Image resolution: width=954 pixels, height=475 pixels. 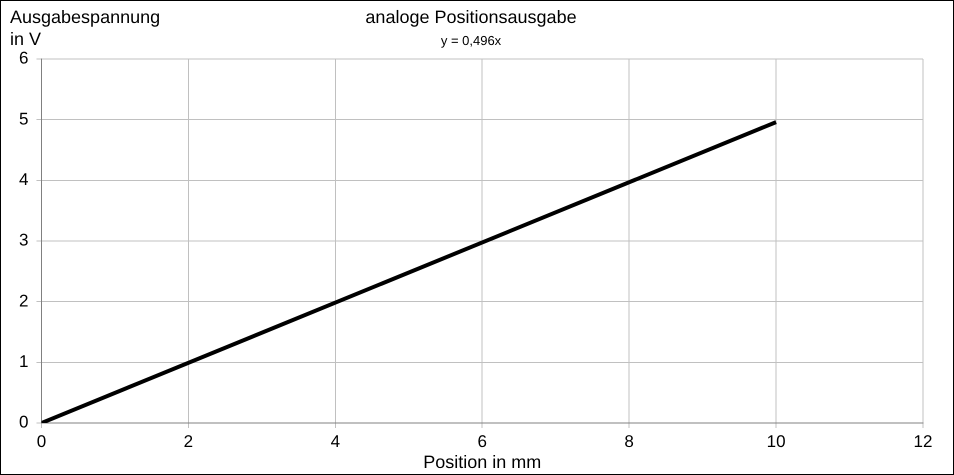 What do you see at coordinates (923, 441) in the screenshot?
I see `x-tick-label: 12` at bounding box center [923, 441].